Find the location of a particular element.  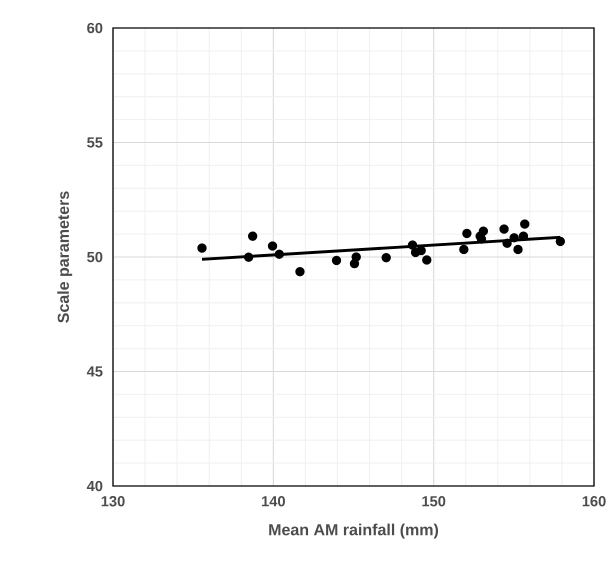

x-tick-label: 150 is located at coordinates (434, 501).